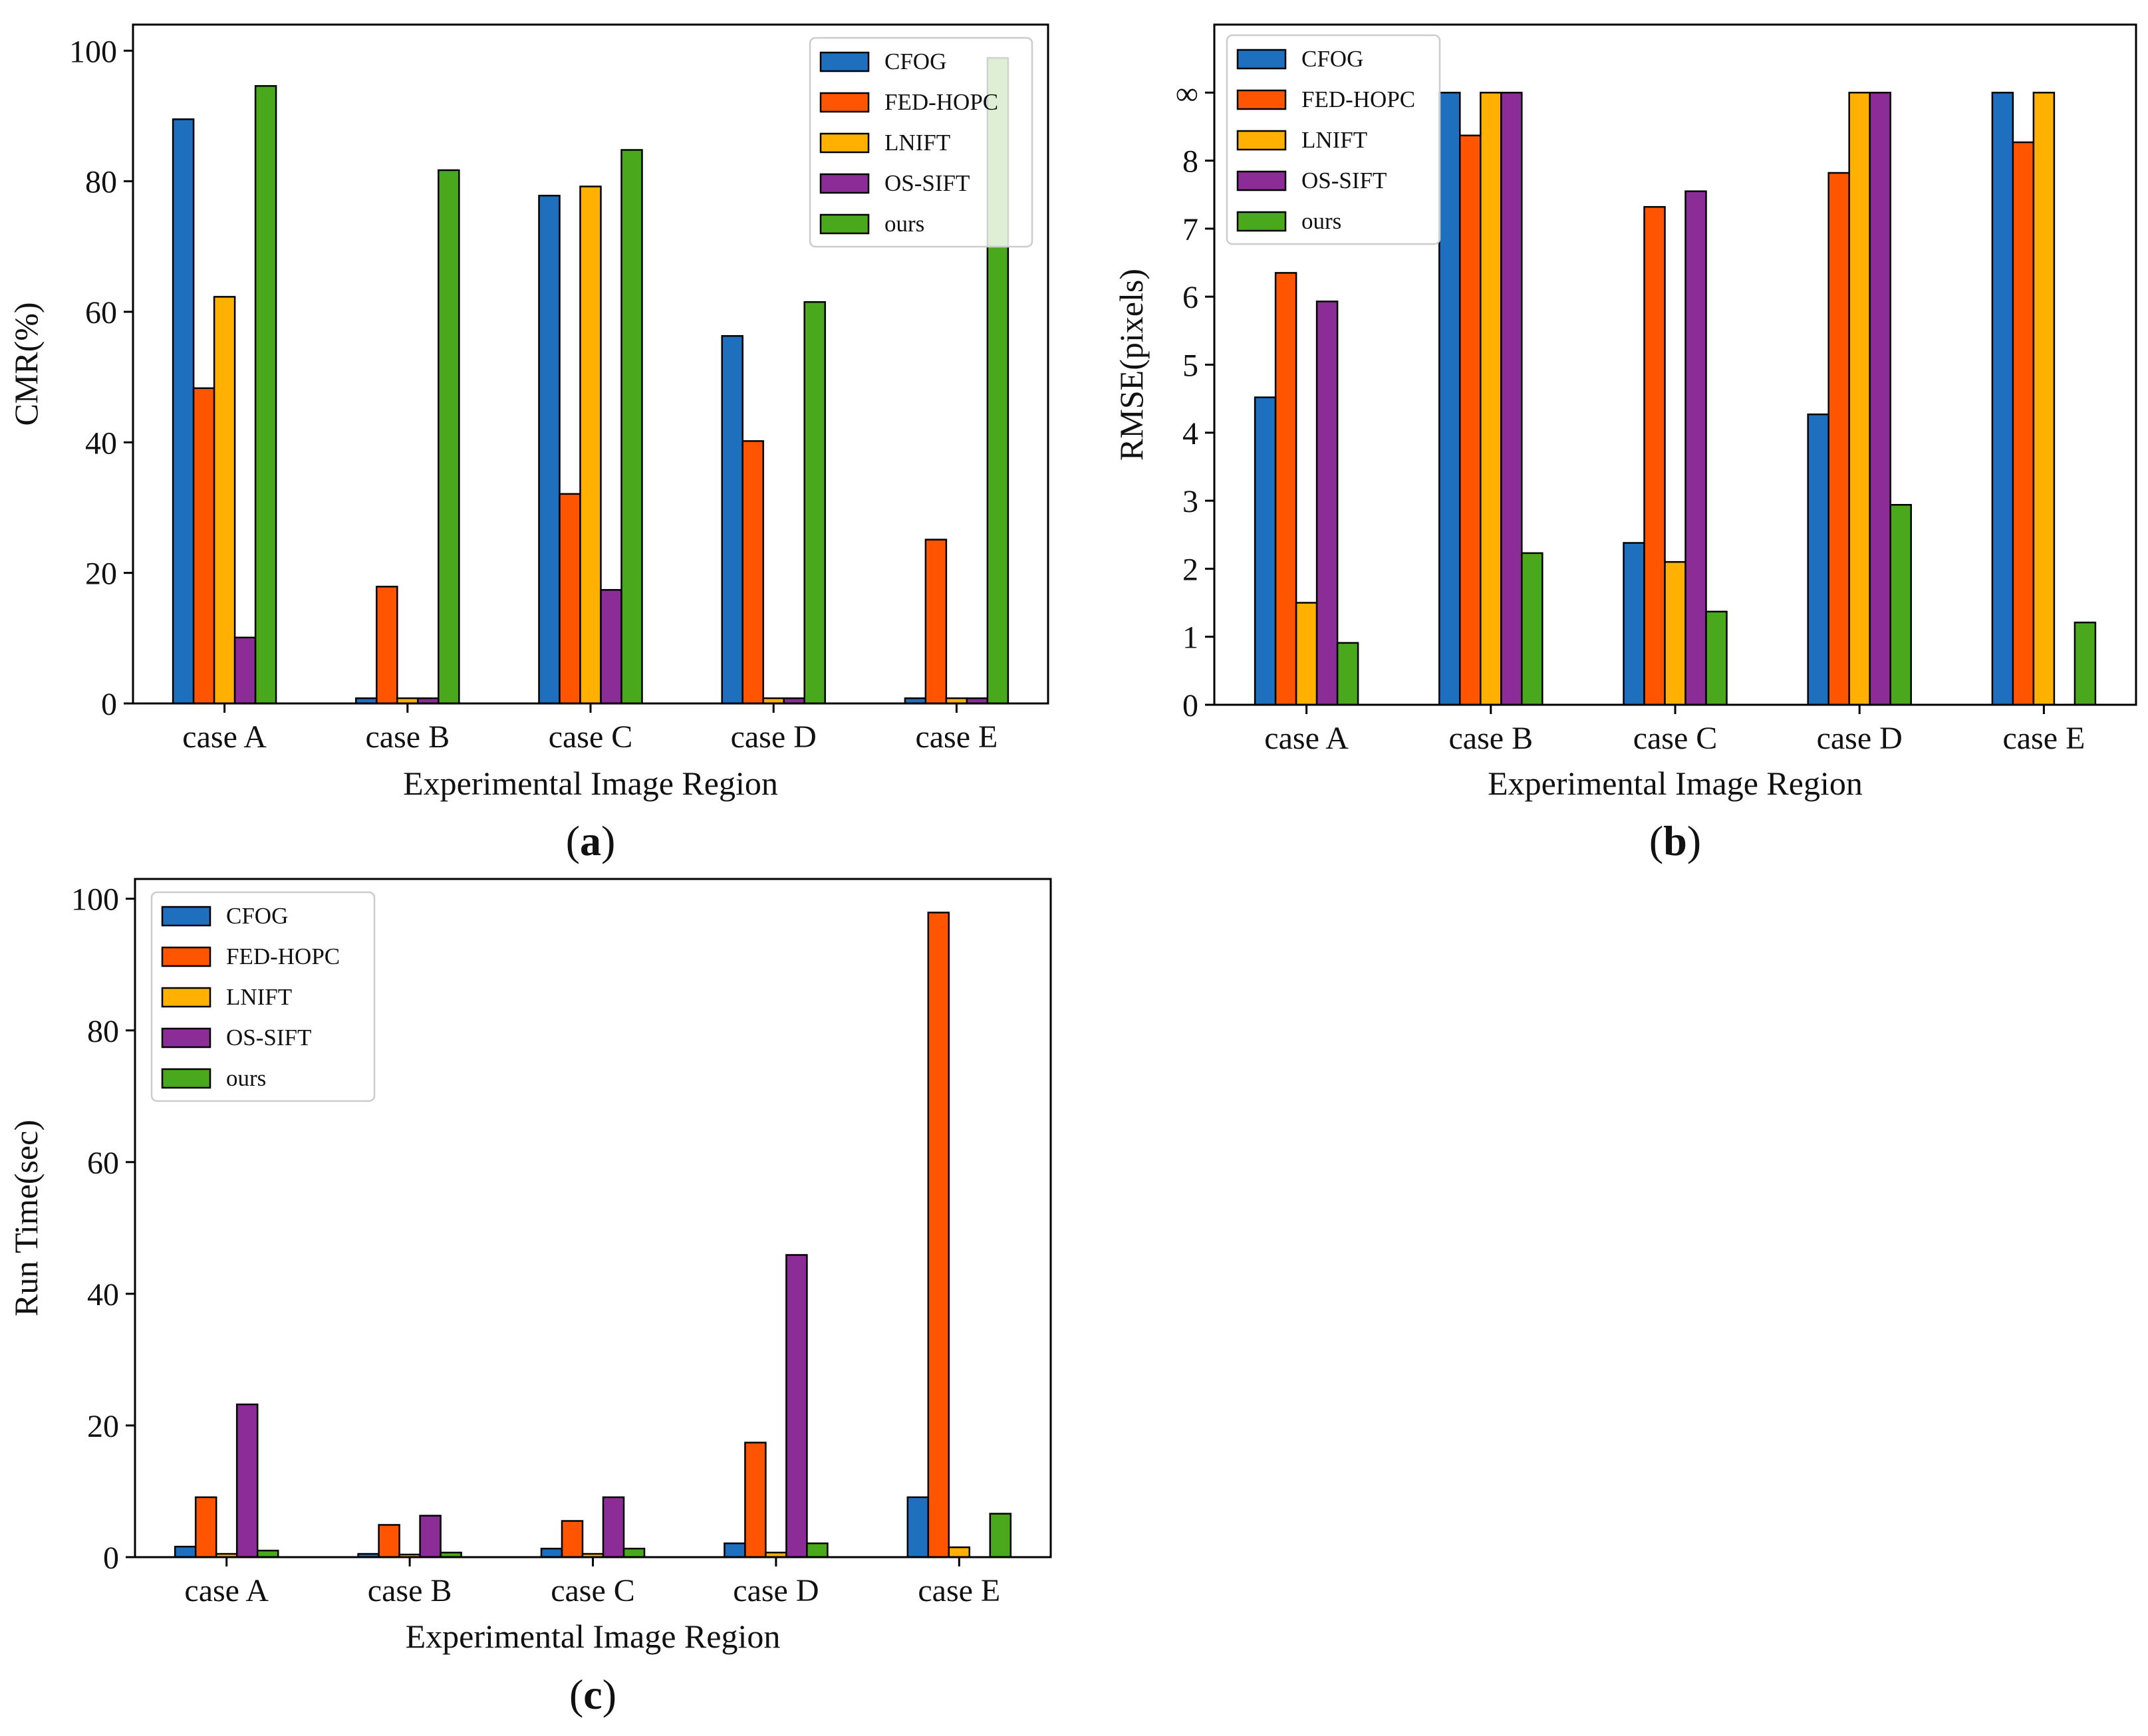  Describe the element at coordinates (205, 1527) in the screenshot. I see `bar-fed-hopc-case-a` at that location.